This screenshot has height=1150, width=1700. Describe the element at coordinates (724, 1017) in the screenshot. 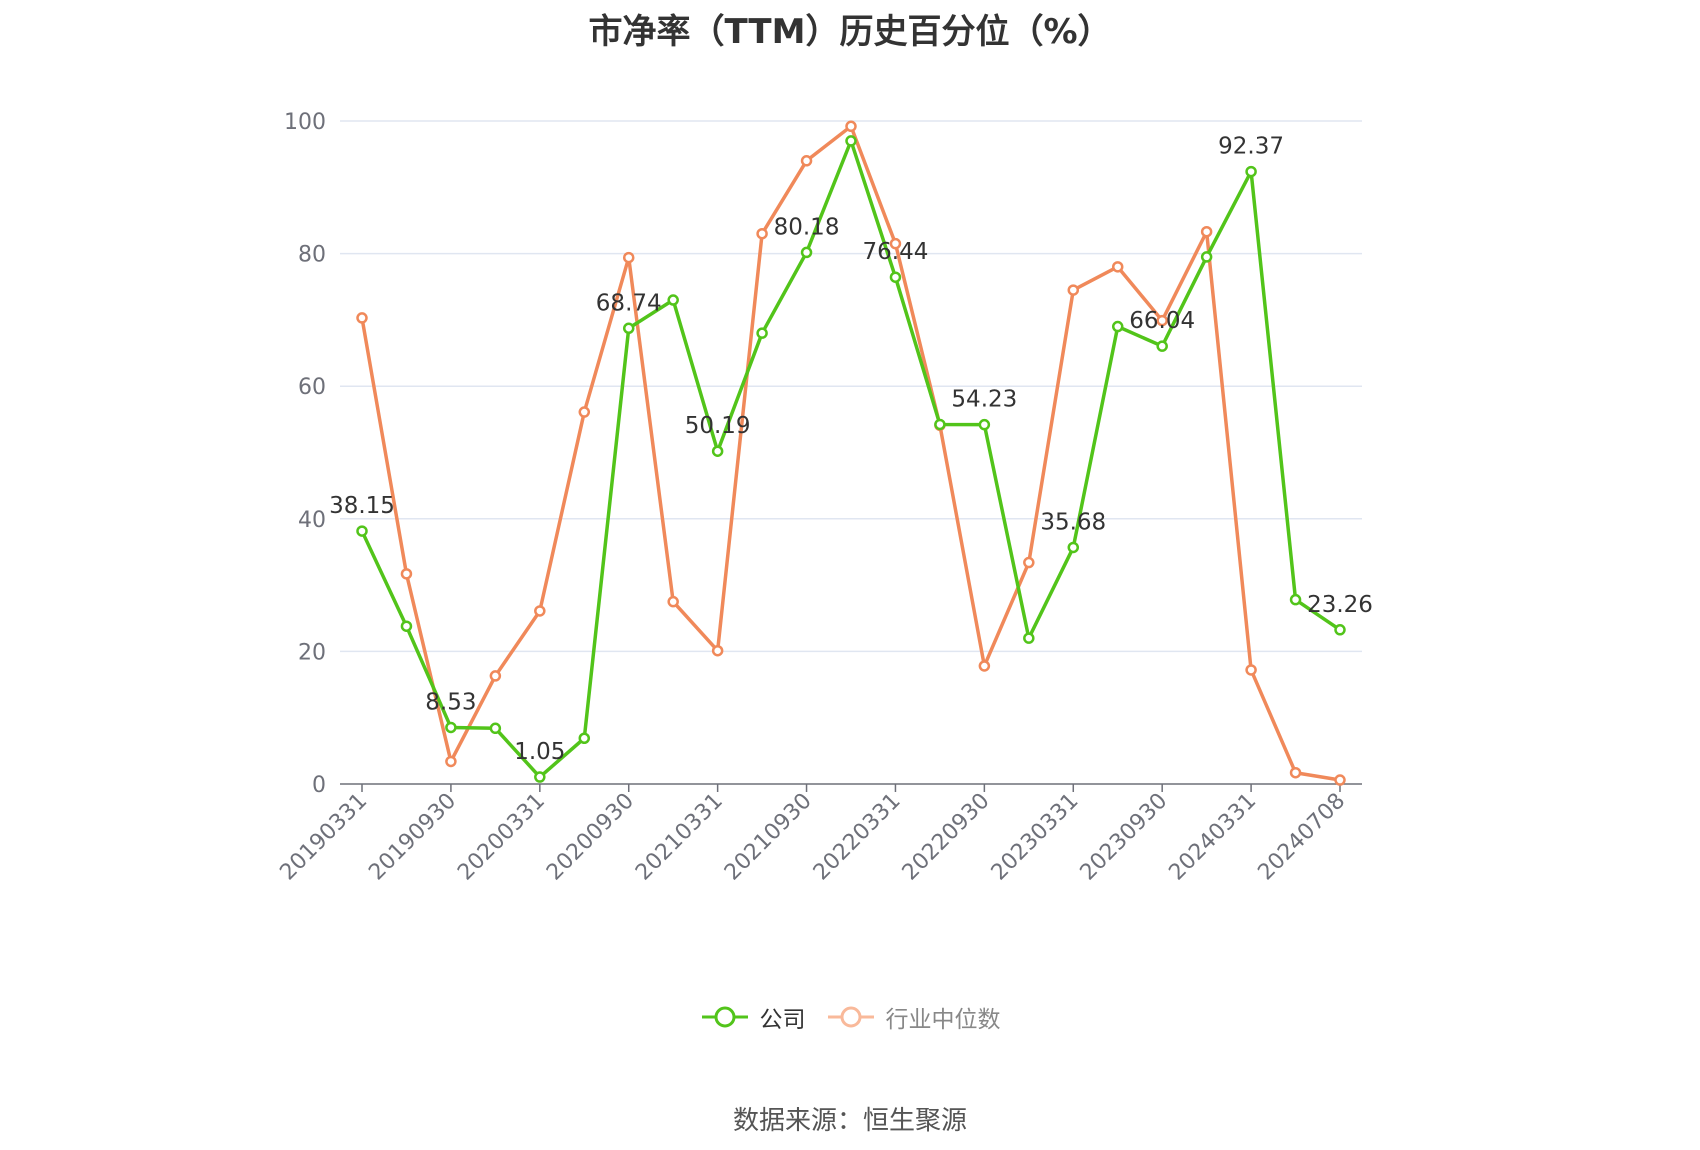

I see `legend-company-line-icon` at that location.